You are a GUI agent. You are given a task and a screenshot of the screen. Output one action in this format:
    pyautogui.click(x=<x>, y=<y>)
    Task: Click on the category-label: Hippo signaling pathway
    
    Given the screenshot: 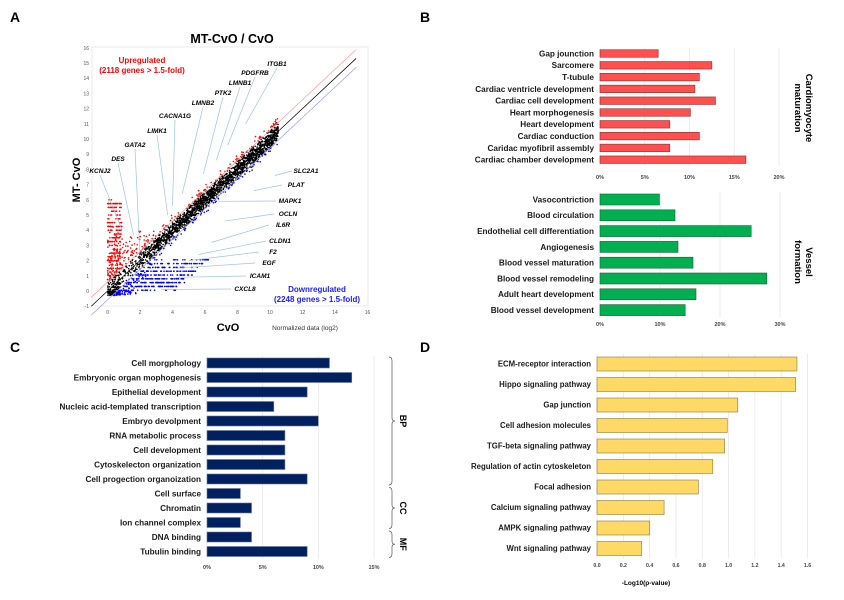 What is the action you would take?
    pyautogui.click(x=545, y=384)
    